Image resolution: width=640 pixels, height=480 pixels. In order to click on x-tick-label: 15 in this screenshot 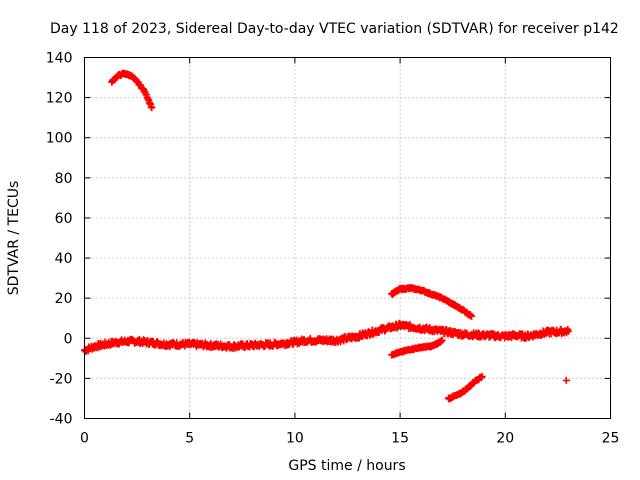, I will do `click(400, 439)`.